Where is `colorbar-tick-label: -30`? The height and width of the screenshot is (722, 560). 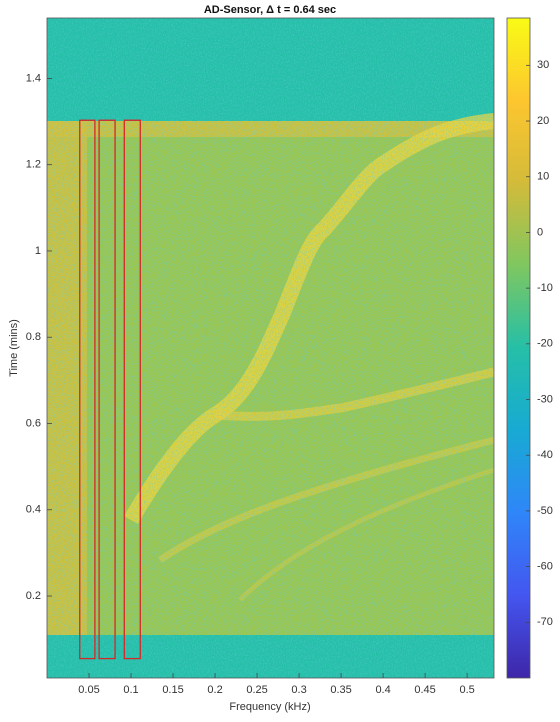
colorbar-tick-label: -30 is located at coordinates (545, 399).